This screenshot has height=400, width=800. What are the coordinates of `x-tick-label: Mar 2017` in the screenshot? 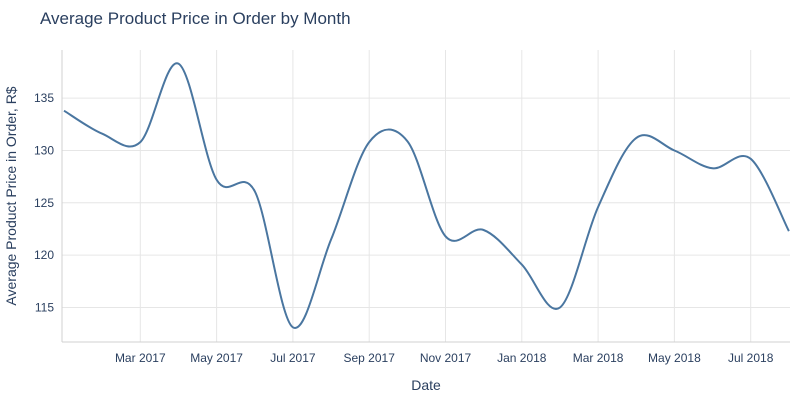 It's located at (140, 358).